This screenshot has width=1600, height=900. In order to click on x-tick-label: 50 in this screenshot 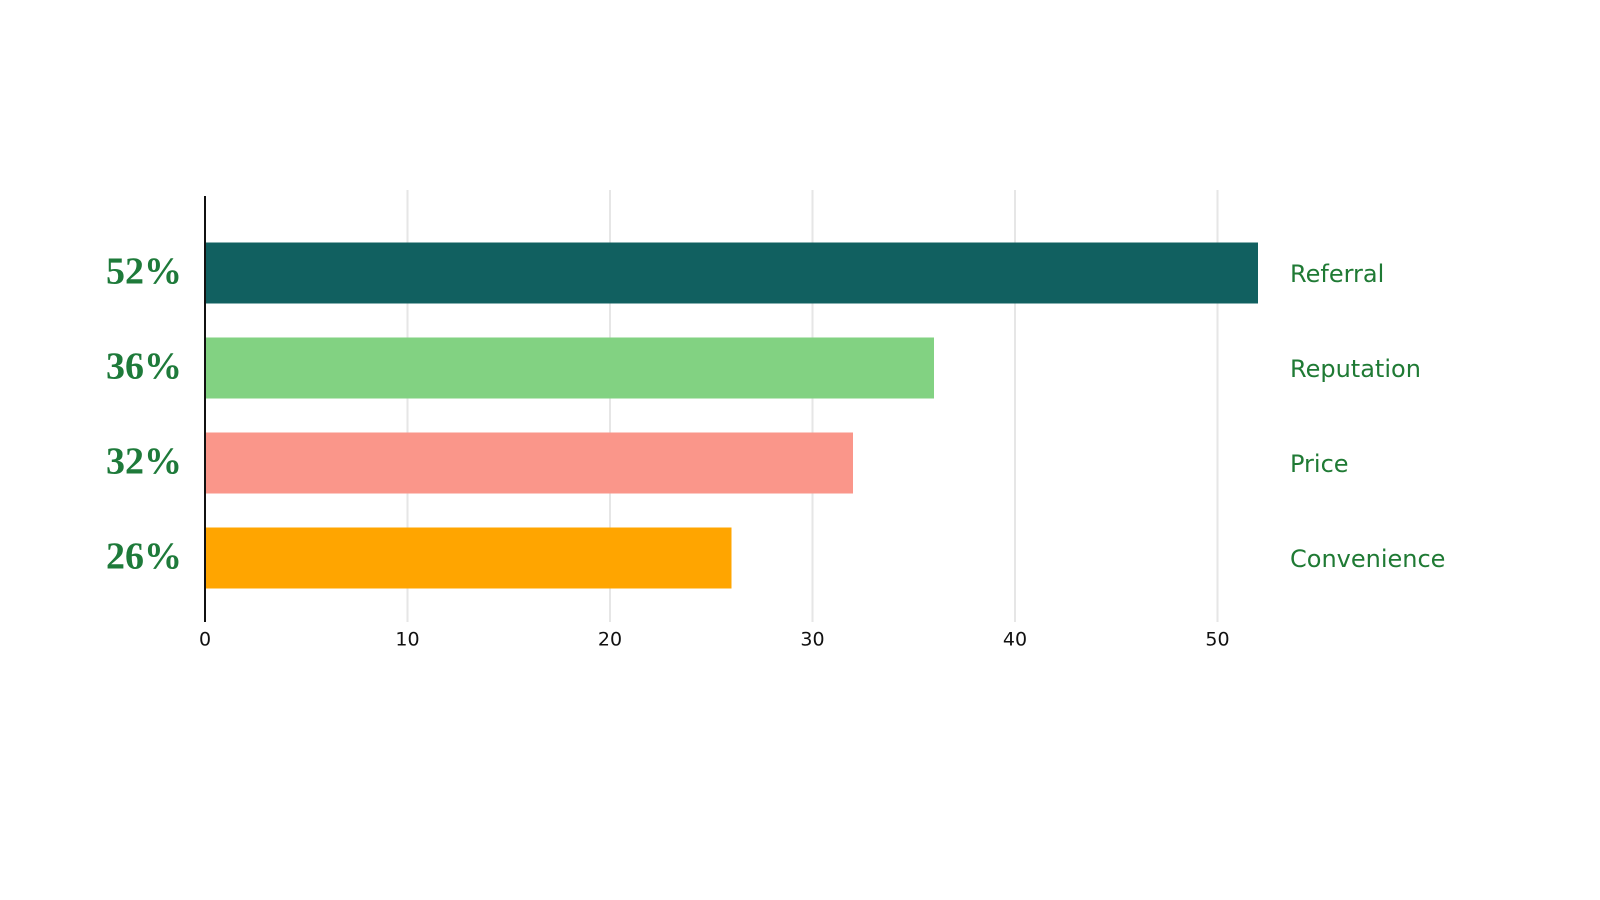, I will do `click(1217, 640)`.